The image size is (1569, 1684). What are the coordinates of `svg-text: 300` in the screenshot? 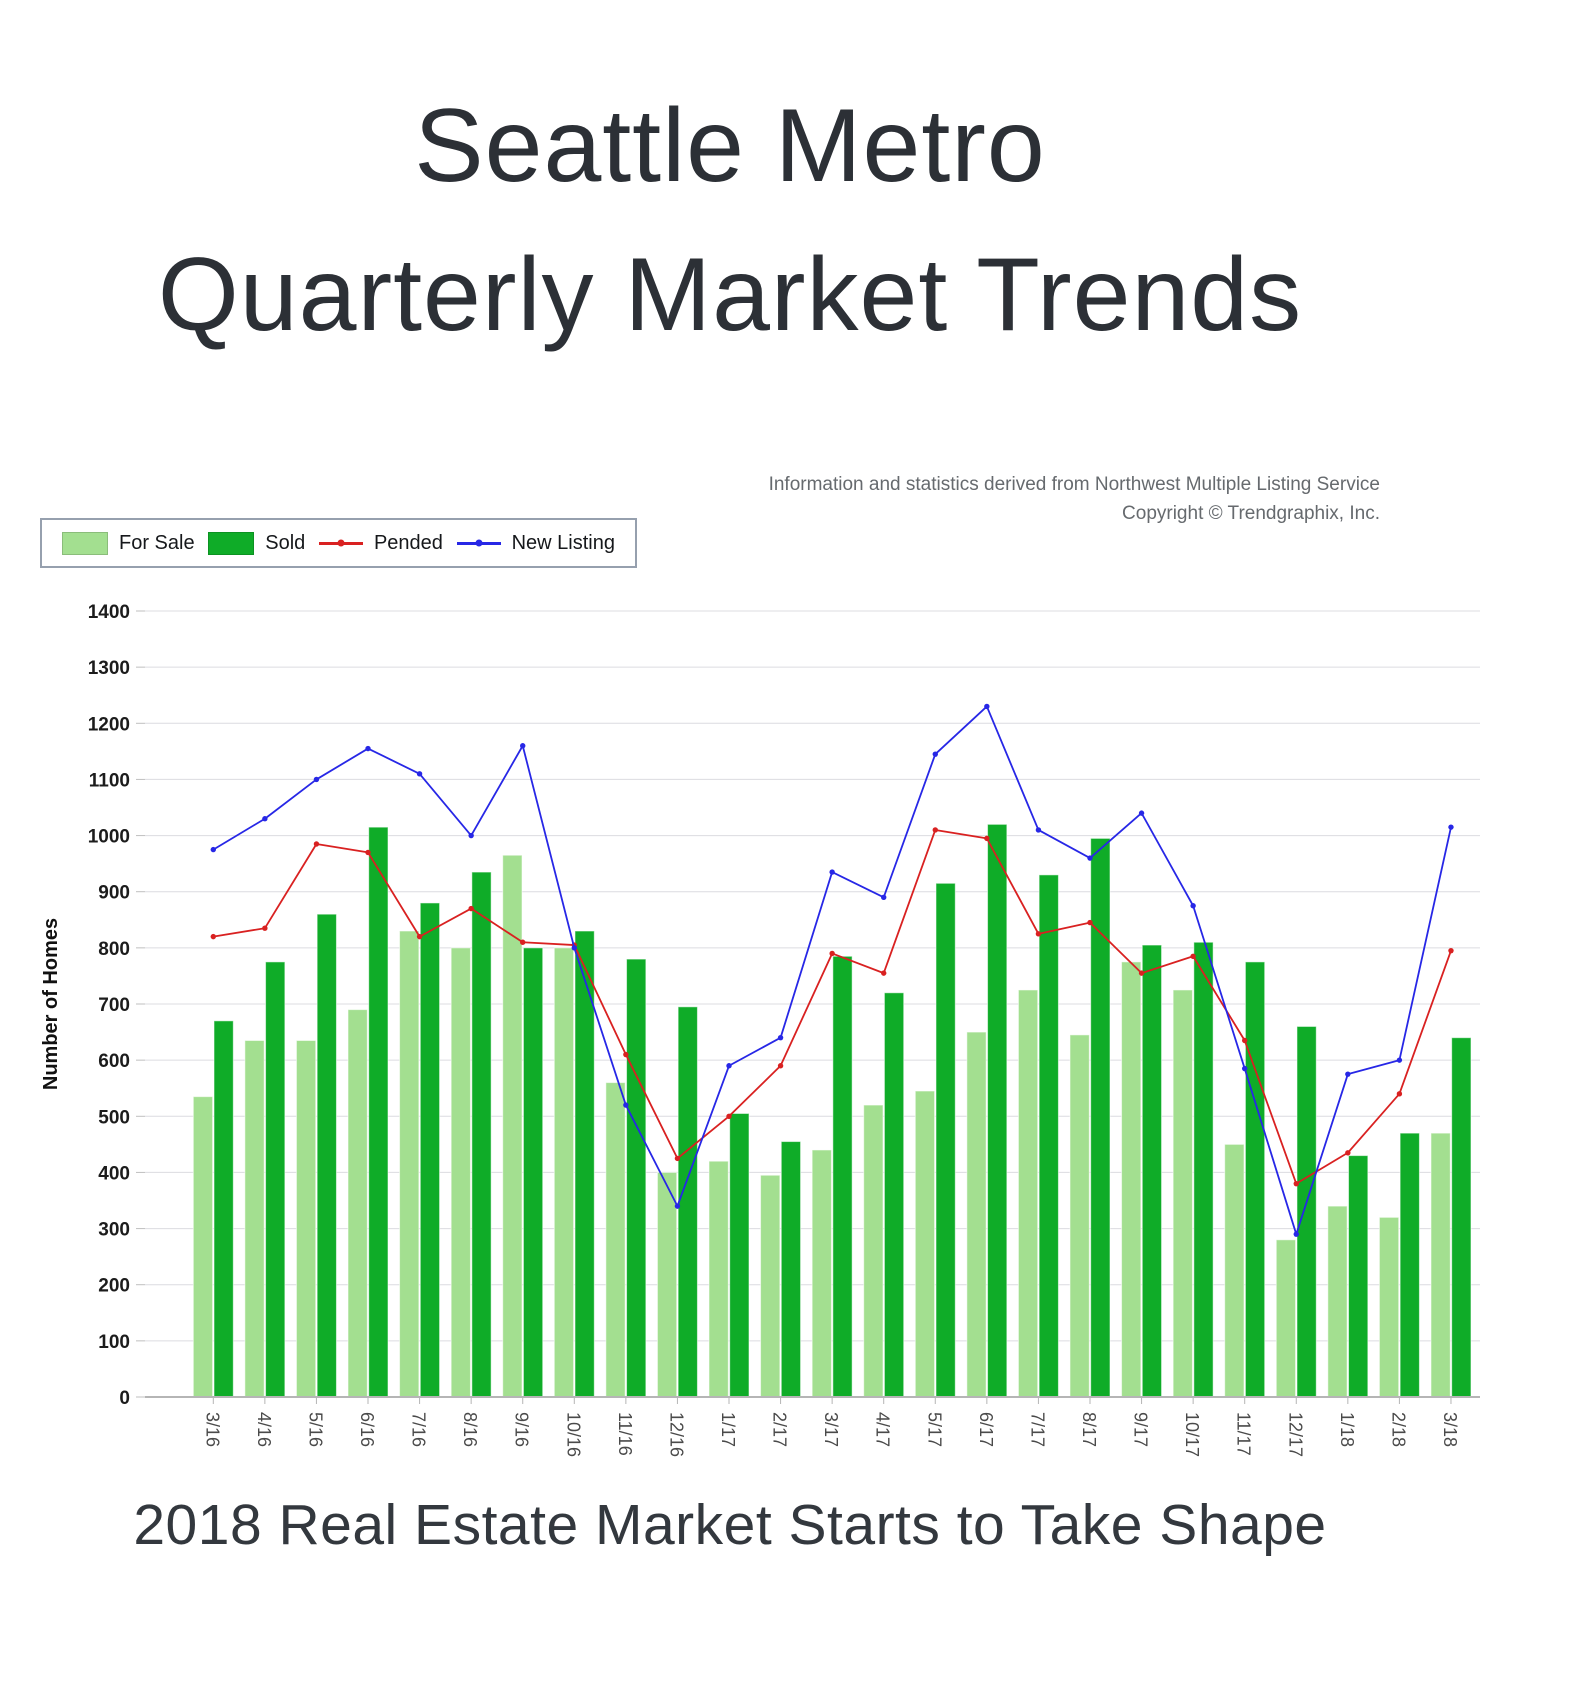 It's located at (114, 1230).